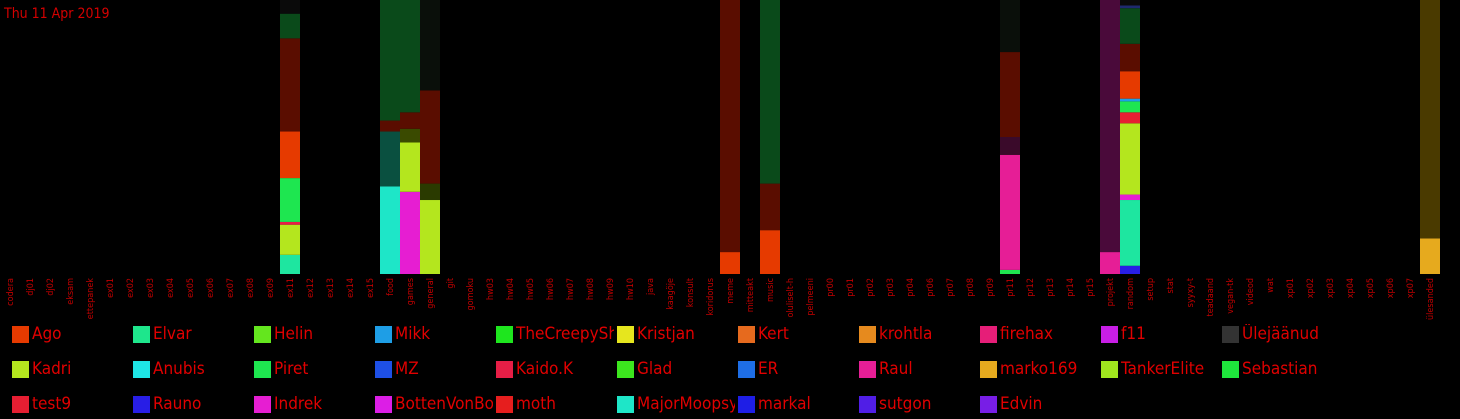 The image size is (1460, 419). I want to click on legend-label: sutgon, so click(905, 404).